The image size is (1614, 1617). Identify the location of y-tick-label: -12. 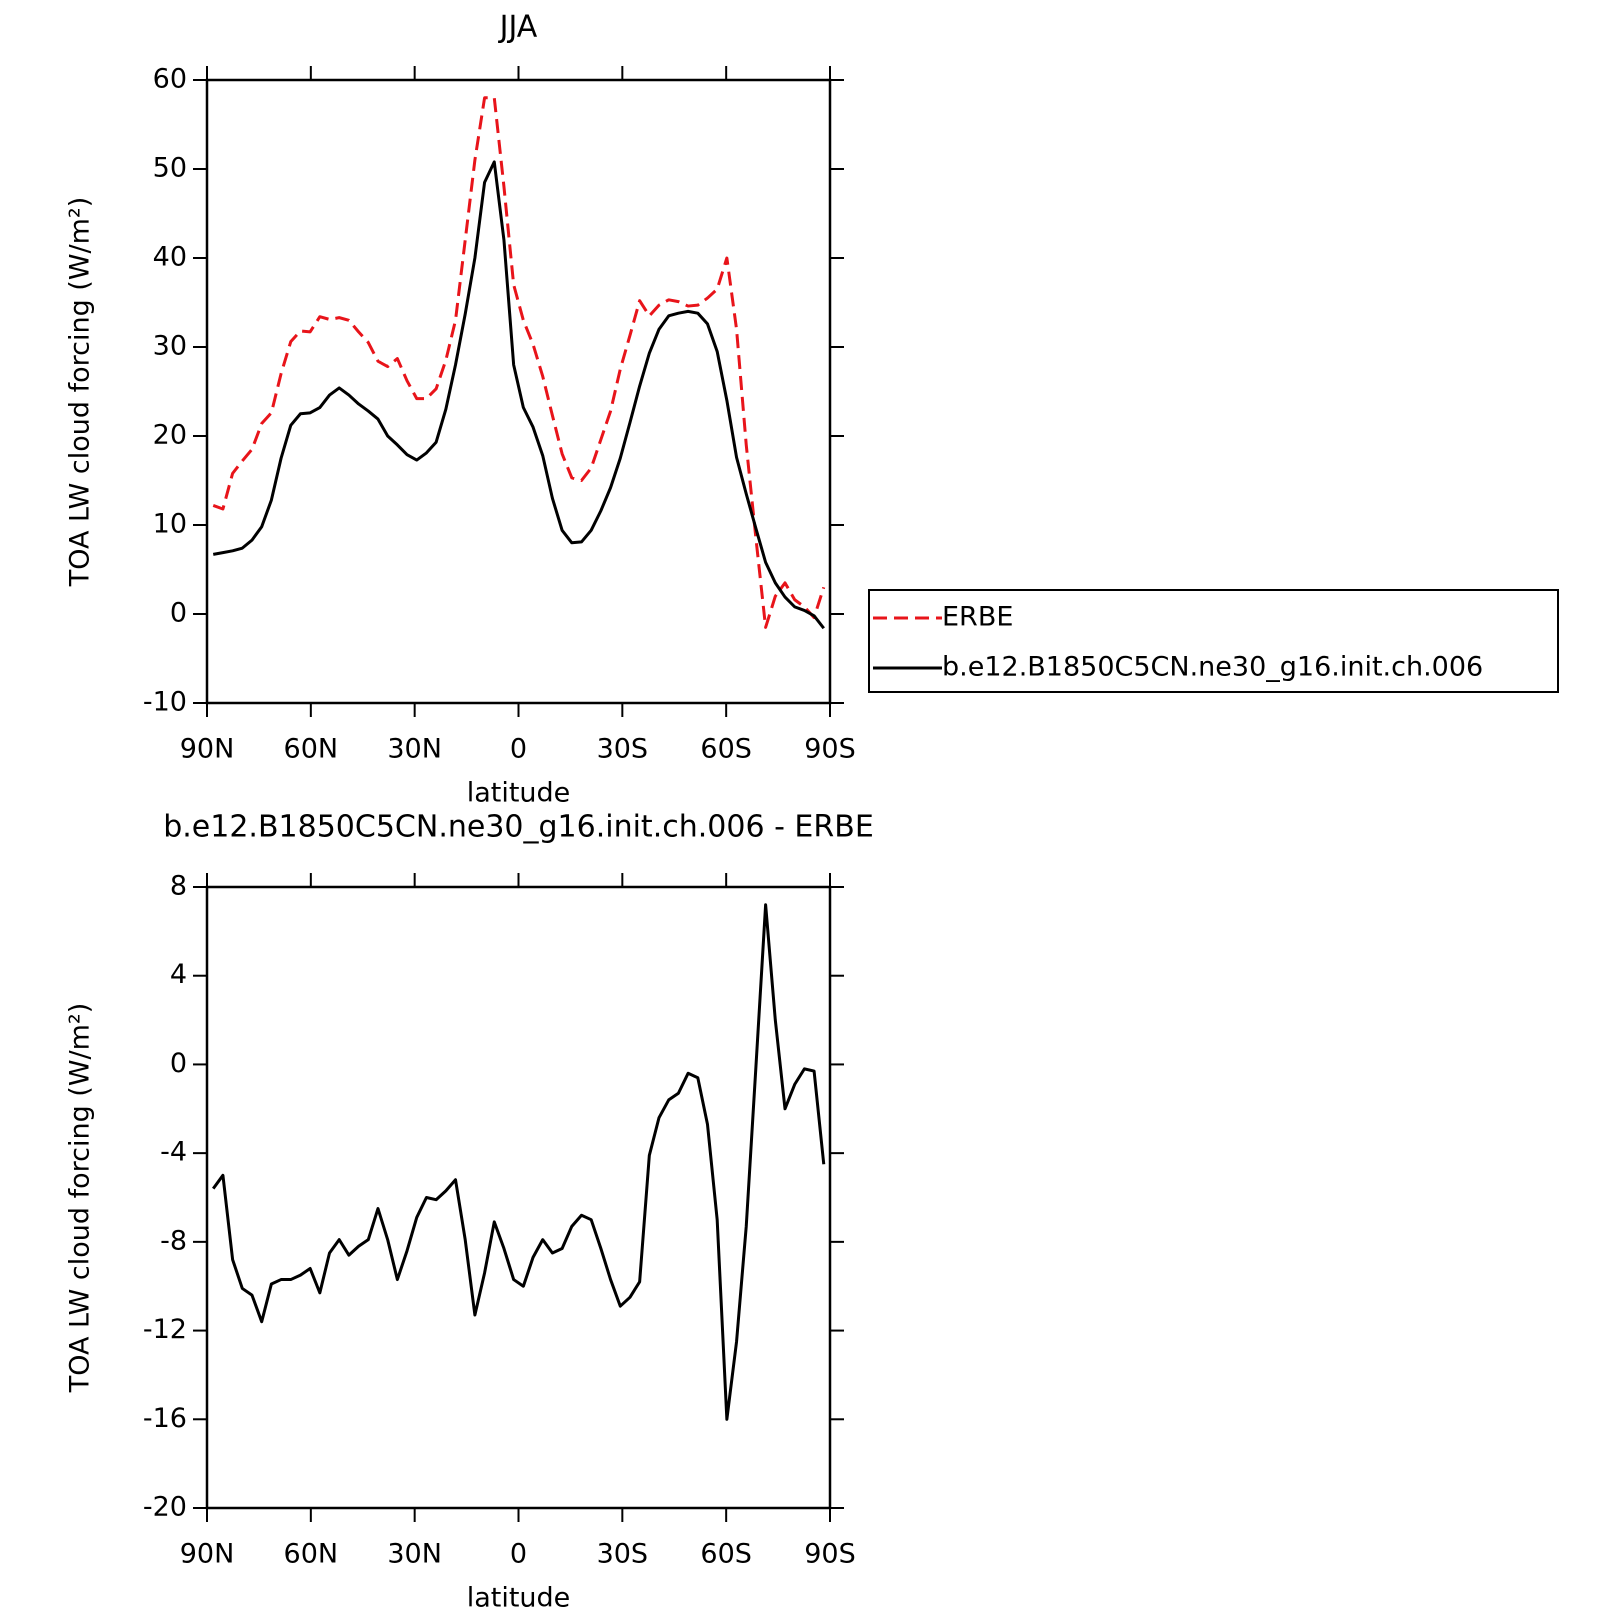
(165, 1329).